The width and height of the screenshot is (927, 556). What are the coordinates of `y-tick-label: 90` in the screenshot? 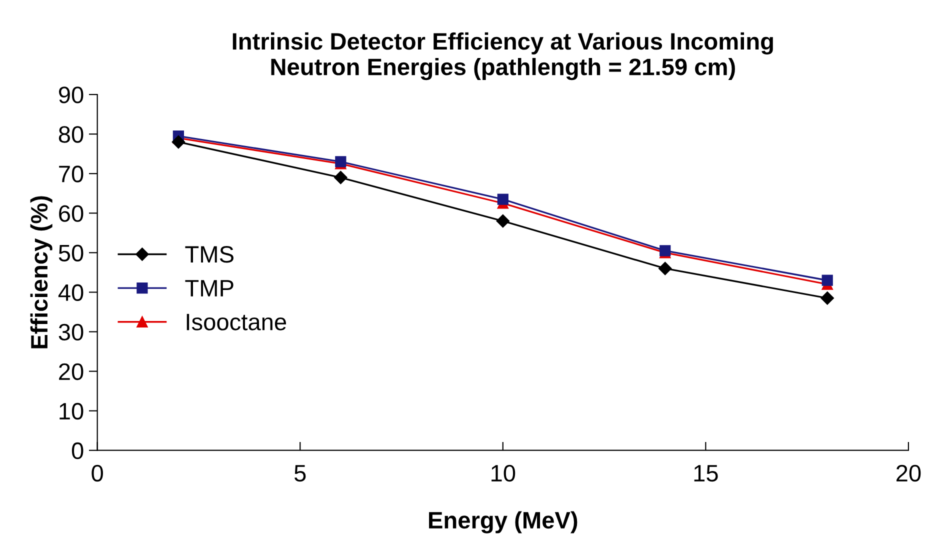 It's located at (71, 95).